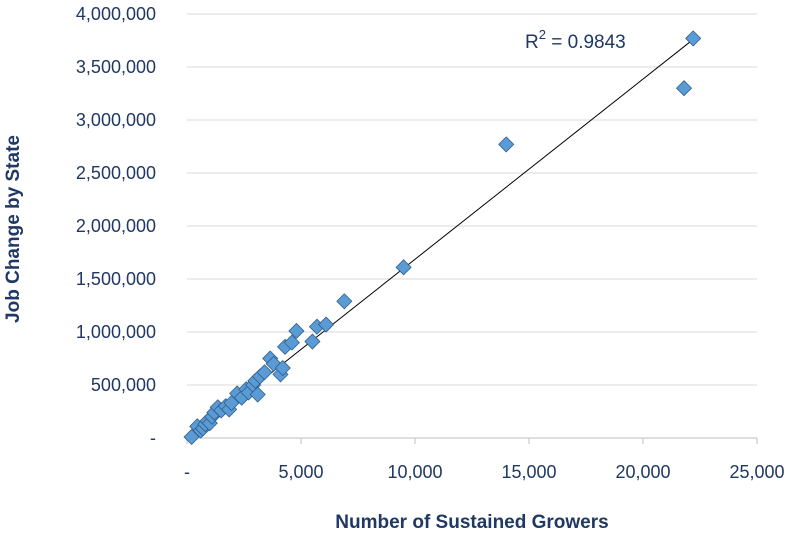 The width and height of the screenshot is (796, 537). What do you see at coordinates (532, 42) in the screenshot?
I see `r-squared-label: R` at bounding box center [532, 42].